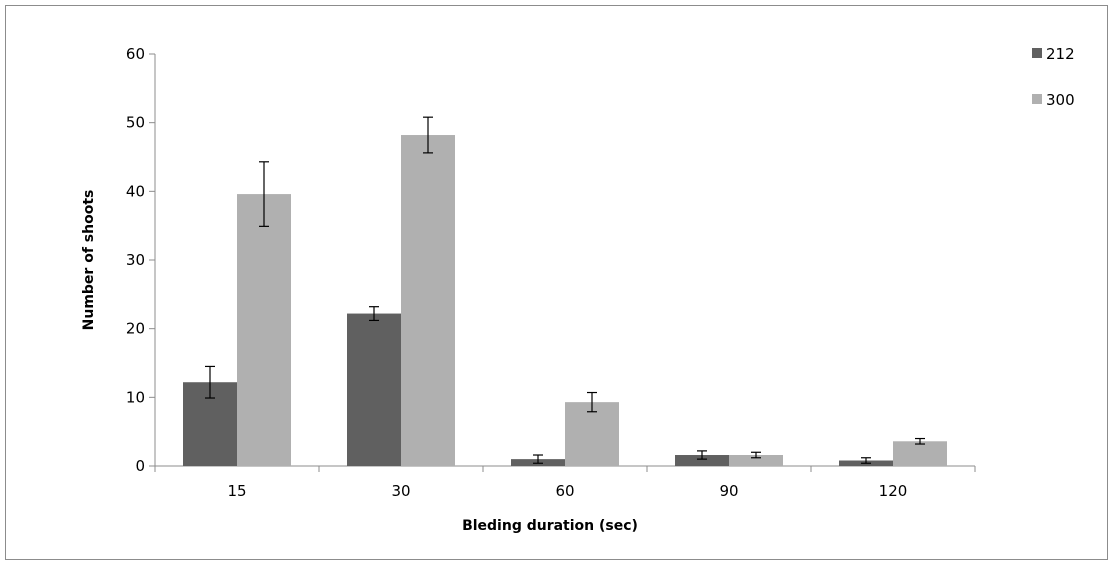 Image resolution: width=1115 pixels, height=567 pixels. What do you see at coordinates (140, 466) in the screenshot?
I see `y-tick-label: 0` at bounding box center [140, 466].